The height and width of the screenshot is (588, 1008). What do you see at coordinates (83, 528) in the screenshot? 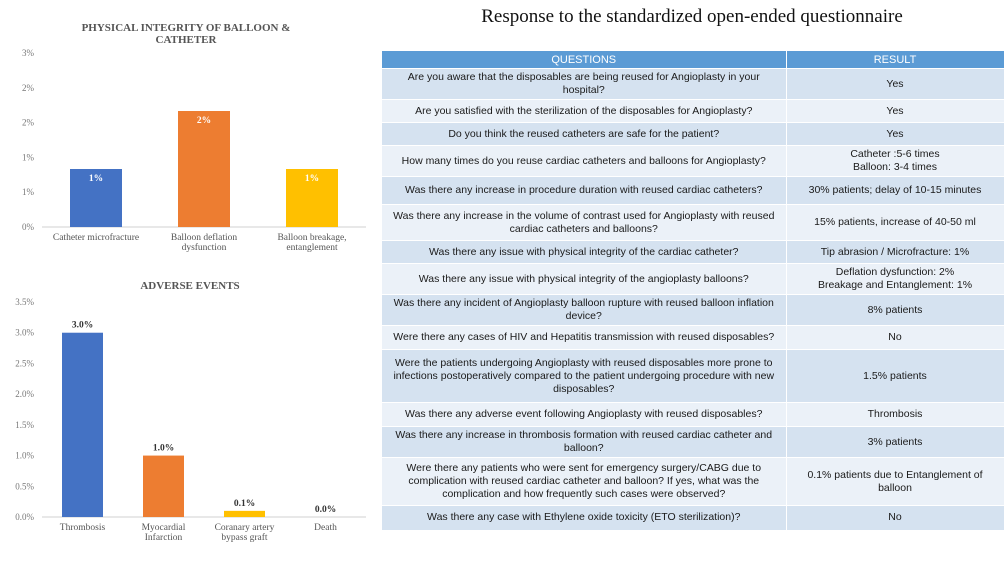
I see `category-label: Thrombosis` at bounding box center [83, 528].